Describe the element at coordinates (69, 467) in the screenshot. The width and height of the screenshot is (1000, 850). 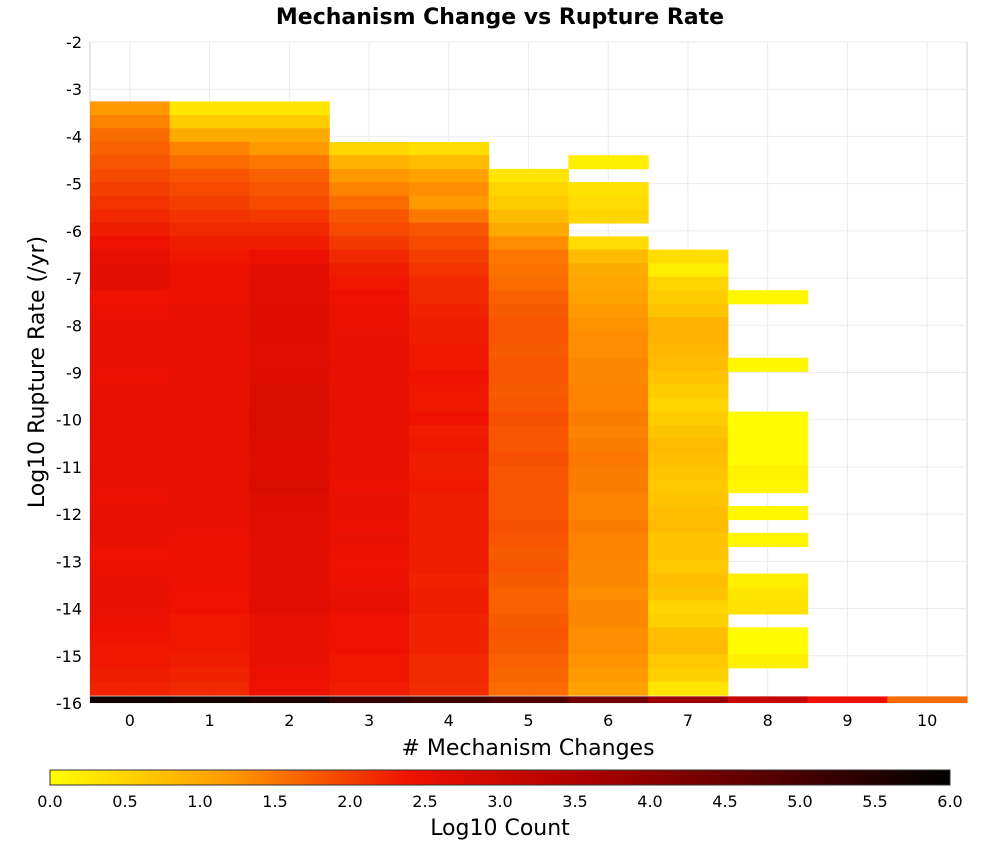
I see `y-tick-label: -11` at that location.